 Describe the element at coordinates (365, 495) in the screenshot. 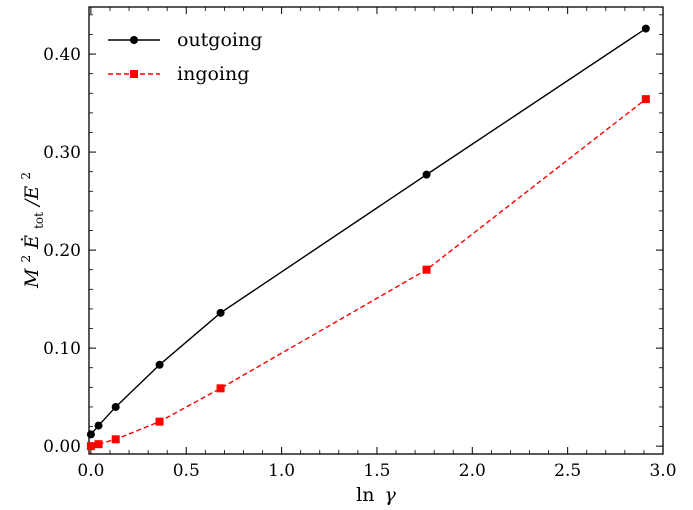

I see `x-axis-label-prefix: ln` at that location.